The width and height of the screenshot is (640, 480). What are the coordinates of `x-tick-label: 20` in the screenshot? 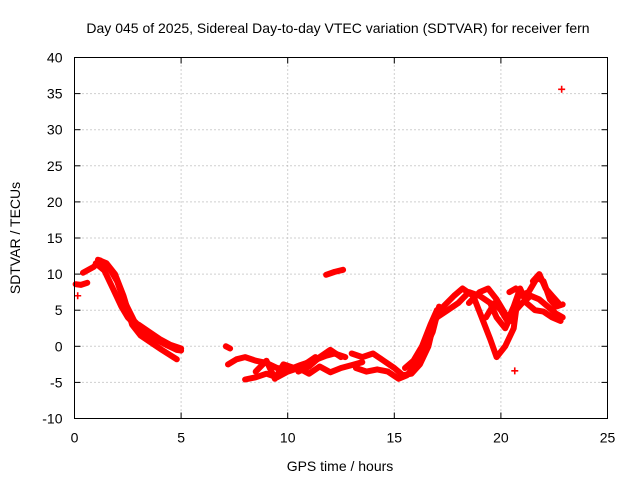 It's located at (501, 438).